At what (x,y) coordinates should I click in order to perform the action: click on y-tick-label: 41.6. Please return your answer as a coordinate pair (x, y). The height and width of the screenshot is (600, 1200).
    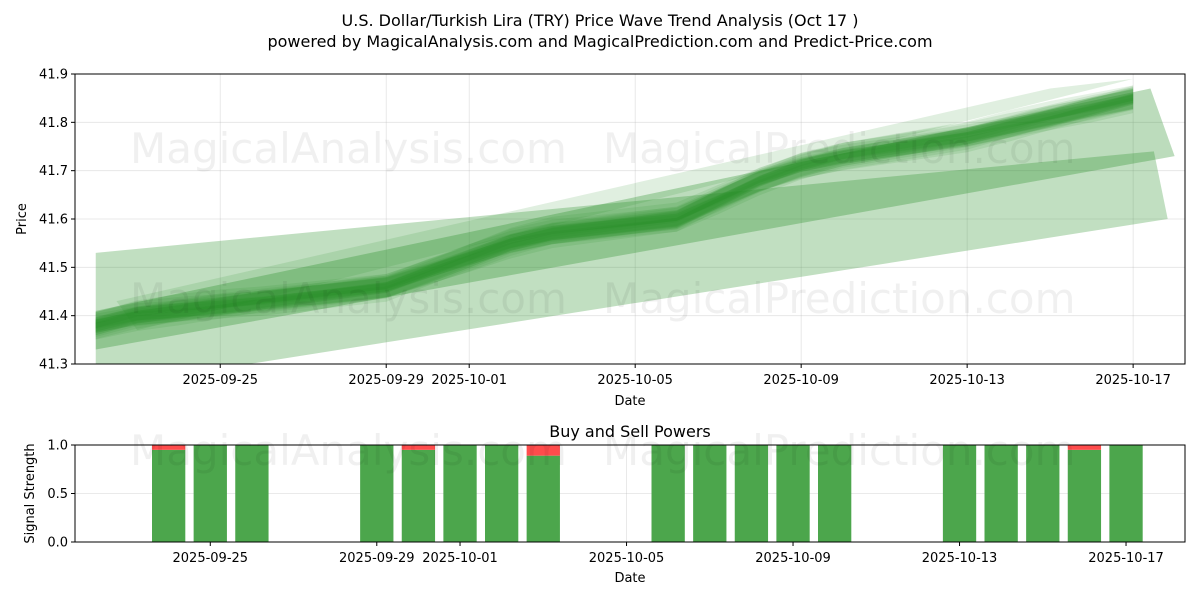
    Looking at the image, I should click on (53, 220).